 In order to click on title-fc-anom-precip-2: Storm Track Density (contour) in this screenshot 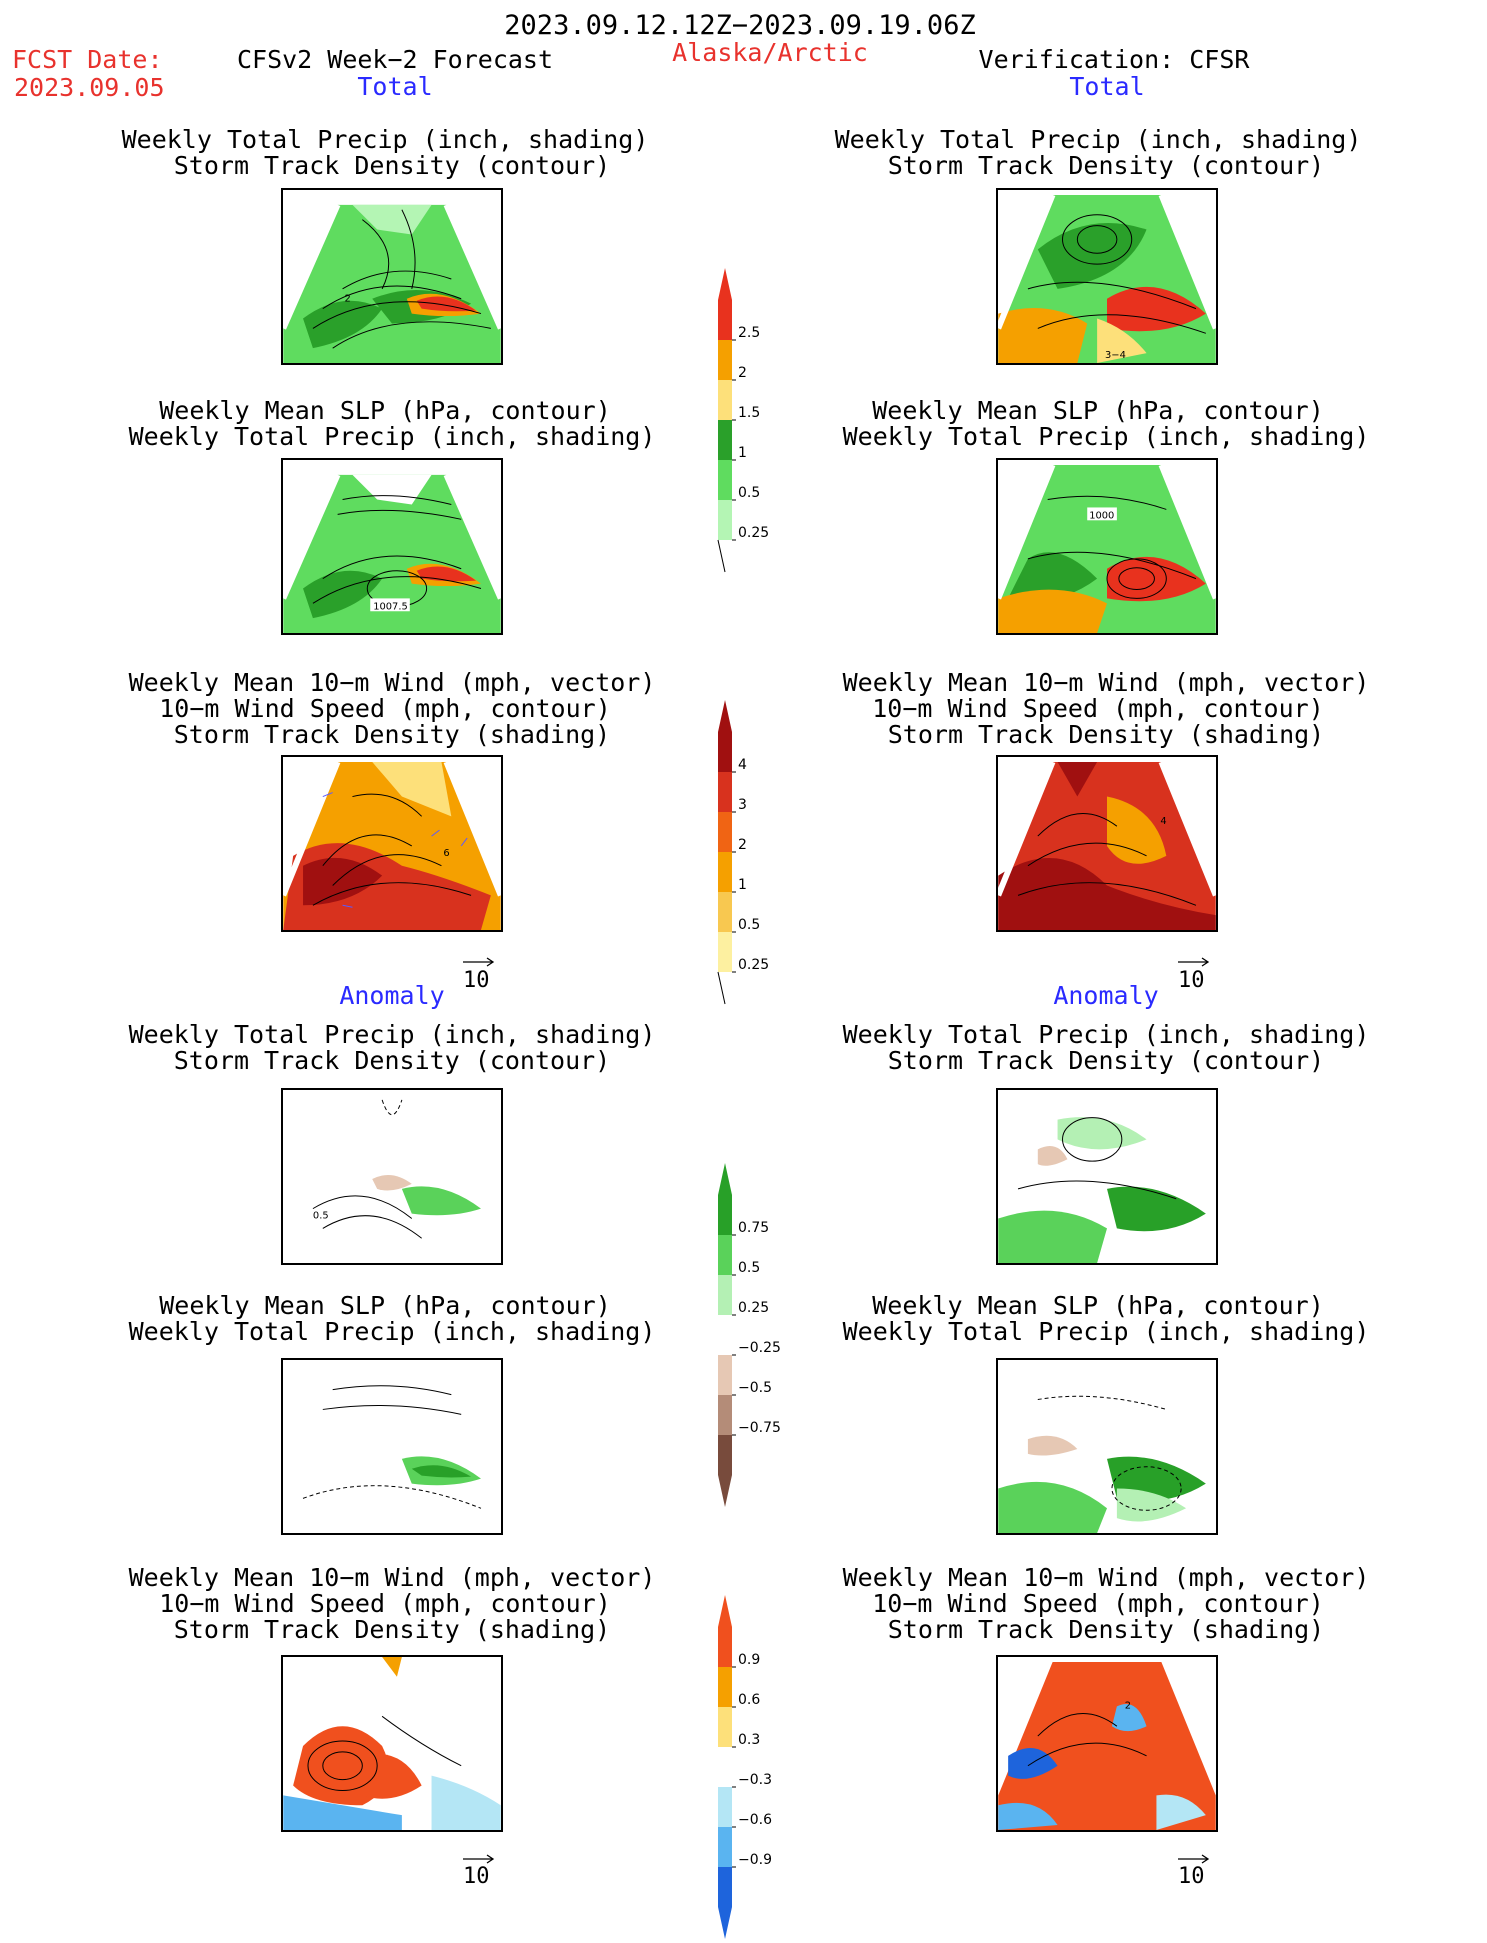, I will do `click(392, 1060)`.